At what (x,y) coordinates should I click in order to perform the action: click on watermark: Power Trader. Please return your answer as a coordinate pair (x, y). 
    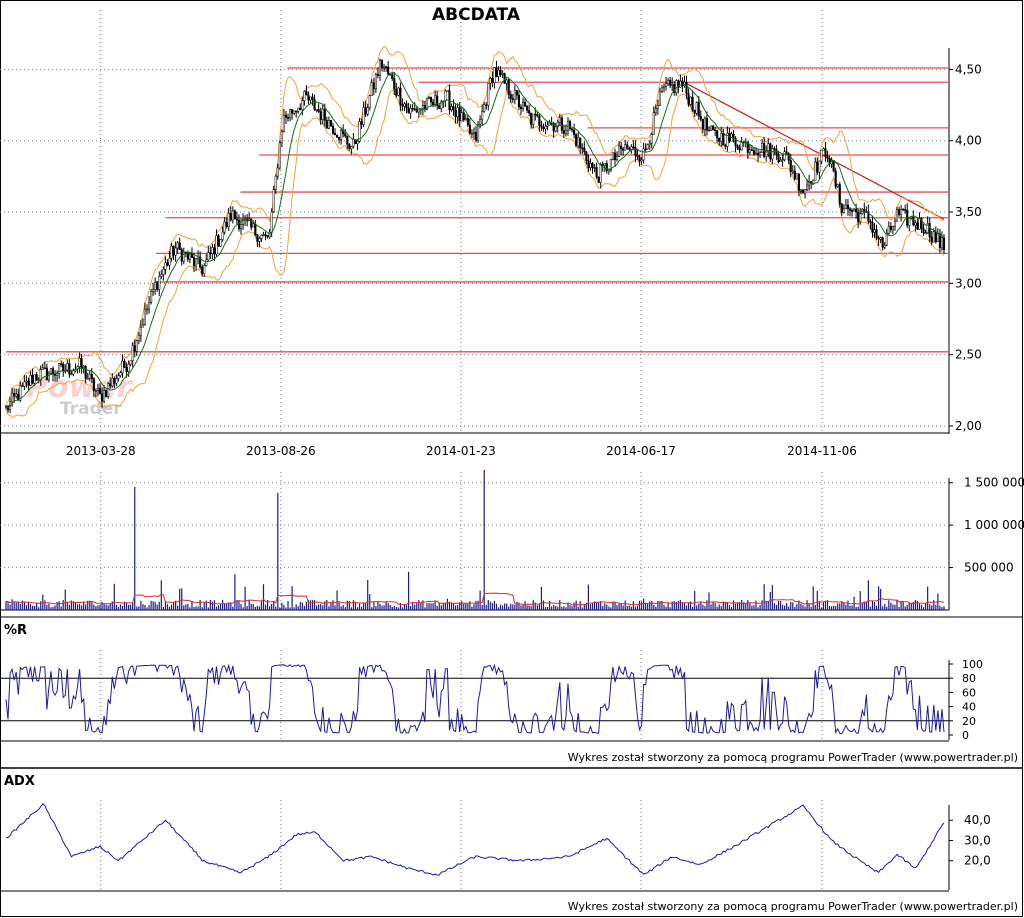
    Looking at the image, I should click on (80, 394).